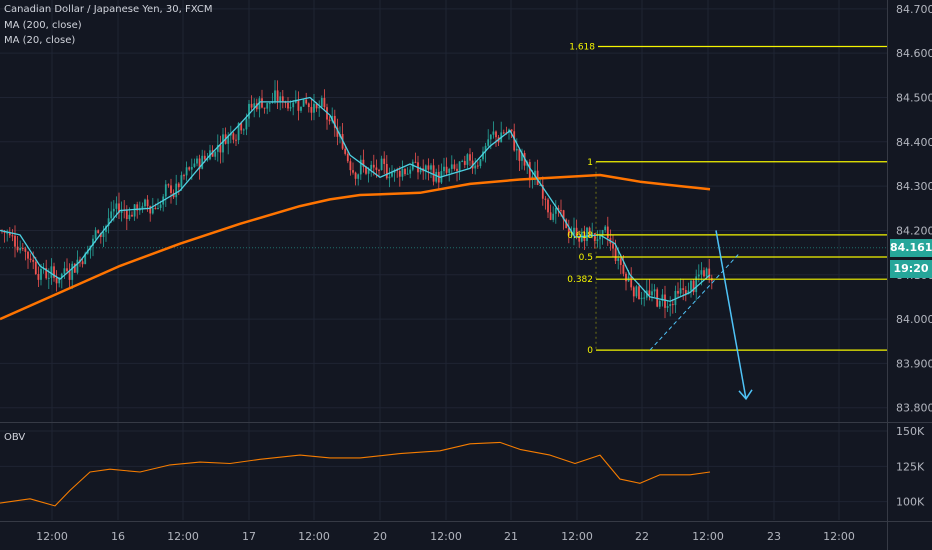 This screenshot has width=932, height=550. What do you see at coordinates (590, 163) in the screenshot?
I see `fib-level-label: 1` at bounding box center [590, 163].